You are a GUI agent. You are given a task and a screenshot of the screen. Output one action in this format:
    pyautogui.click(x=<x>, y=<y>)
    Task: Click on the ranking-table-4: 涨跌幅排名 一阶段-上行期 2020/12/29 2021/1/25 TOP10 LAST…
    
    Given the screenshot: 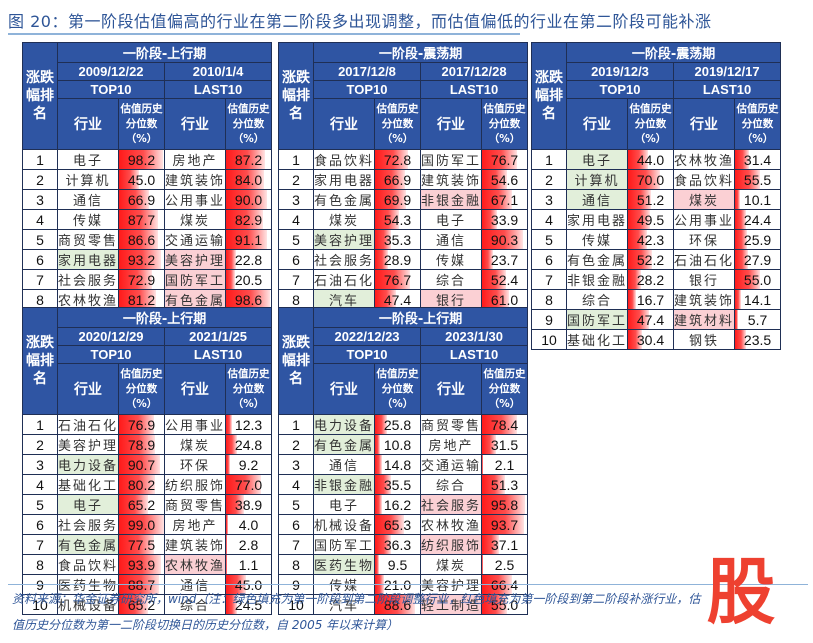 What is the action you would take?
    pyautogui.click(x=147, y=461)
    